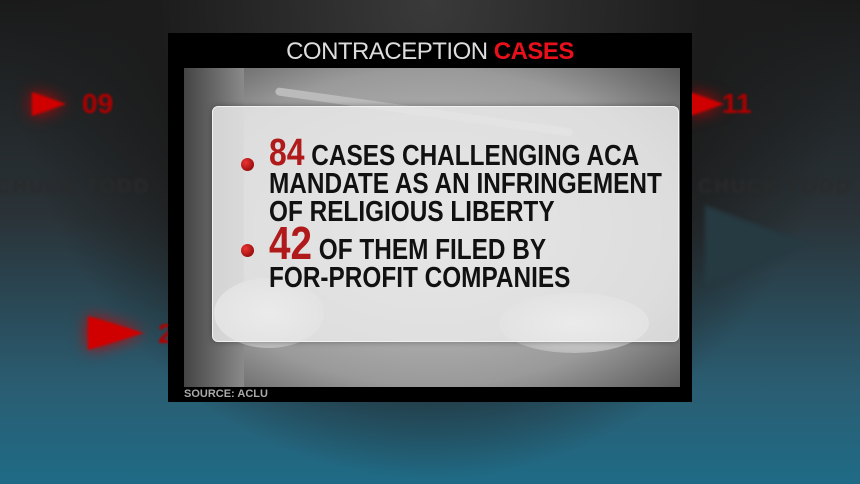 The image size is (860, 484). Describe the element at coordinates (465, 184) in the screenshot. I see `text-line: MANDATE AS AN INFRINGEMENT` at that location.